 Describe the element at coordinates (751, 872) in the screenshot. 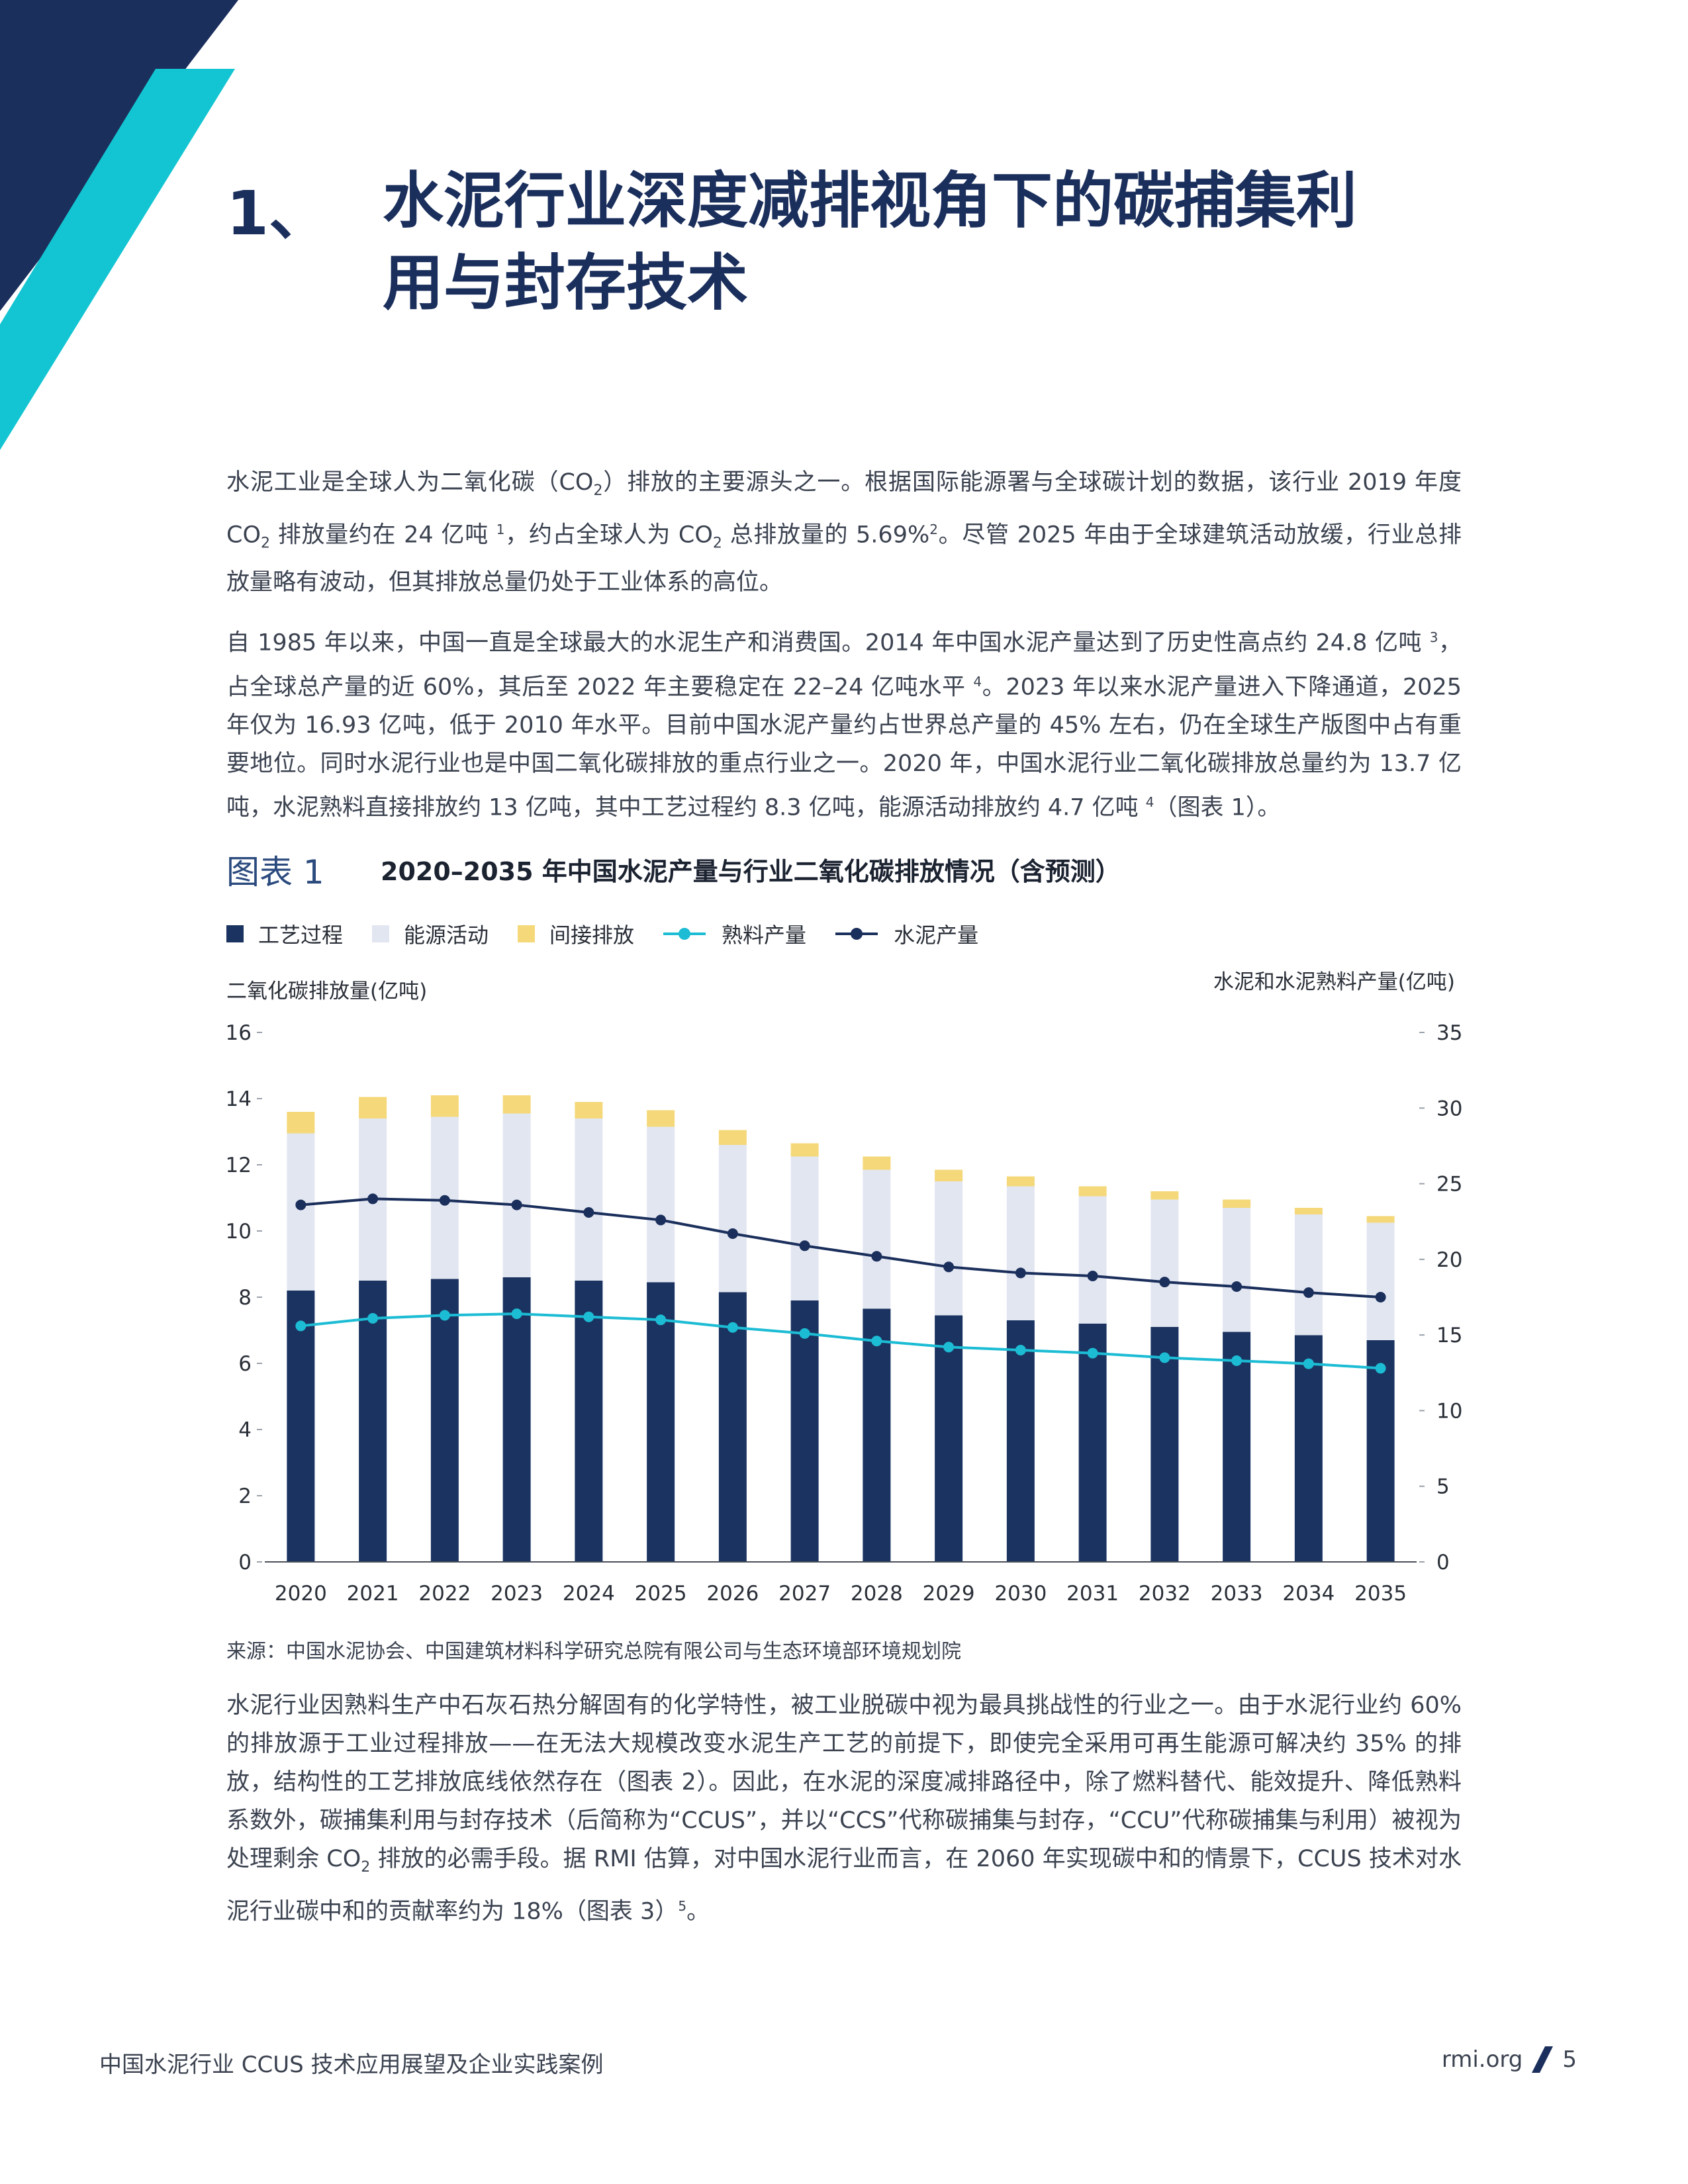

I see `figure-title: 2020–2035 年中国水泥产量与行业二氧化碳排放情况（含预测）` at that location.